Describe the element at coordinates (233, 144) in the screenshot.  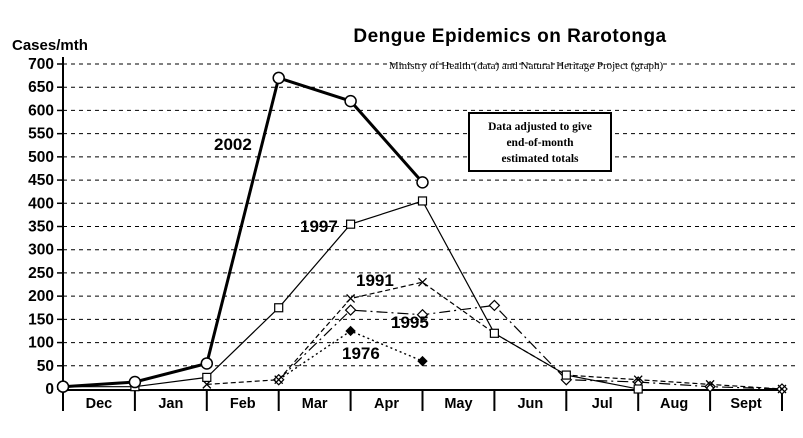
I see `series-label-2002: 2002` at that location.